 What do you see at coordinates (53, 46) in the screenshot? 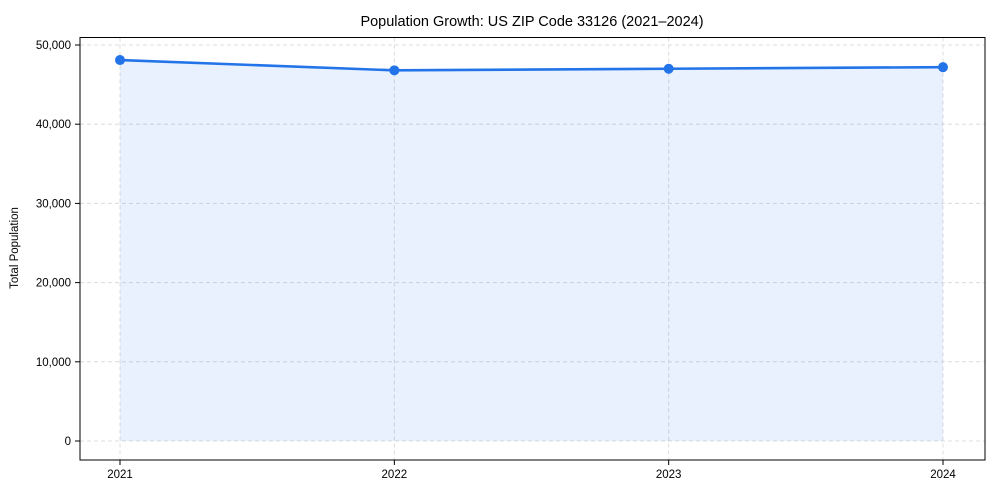
I see `y-tick-label: 50,000` at bounding box center [53, 46].